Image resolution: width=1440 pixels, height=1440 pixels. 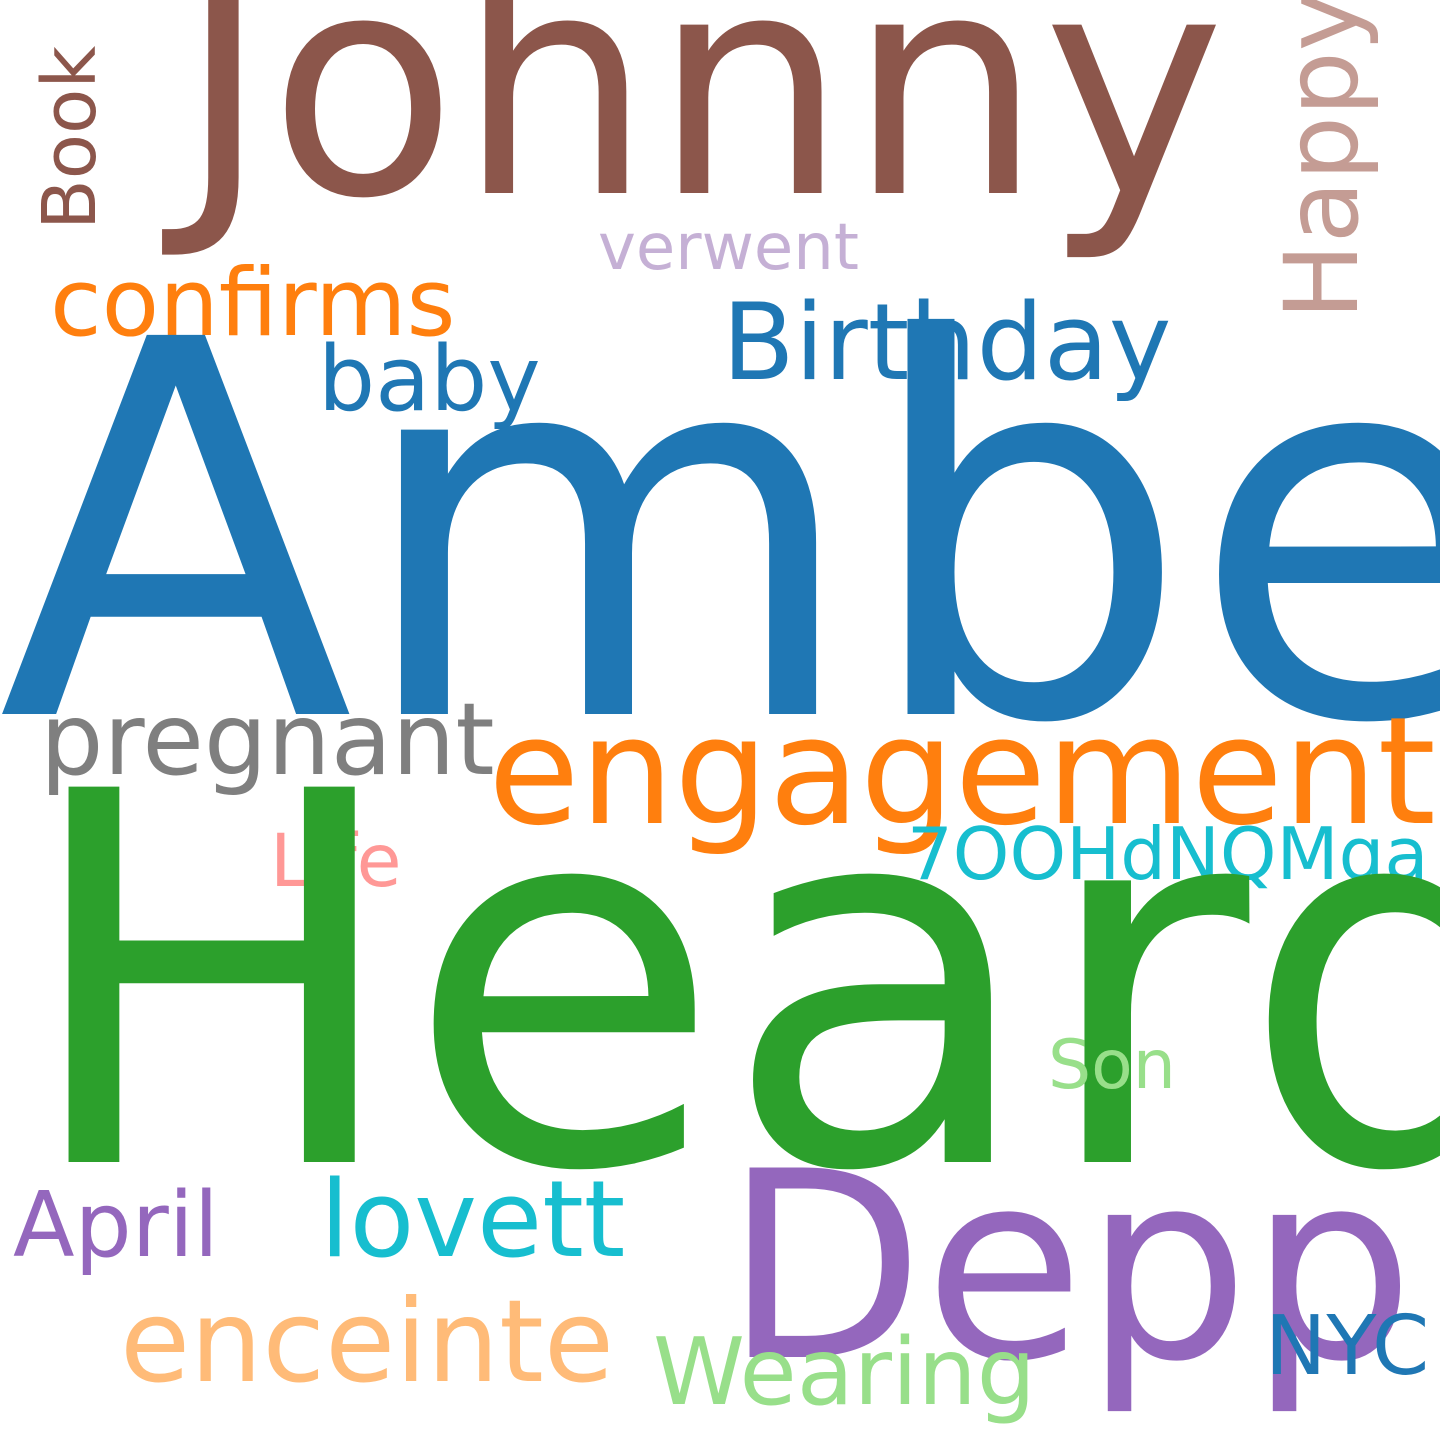 I want to click on word-april: April, so click(x=116, y=1225).